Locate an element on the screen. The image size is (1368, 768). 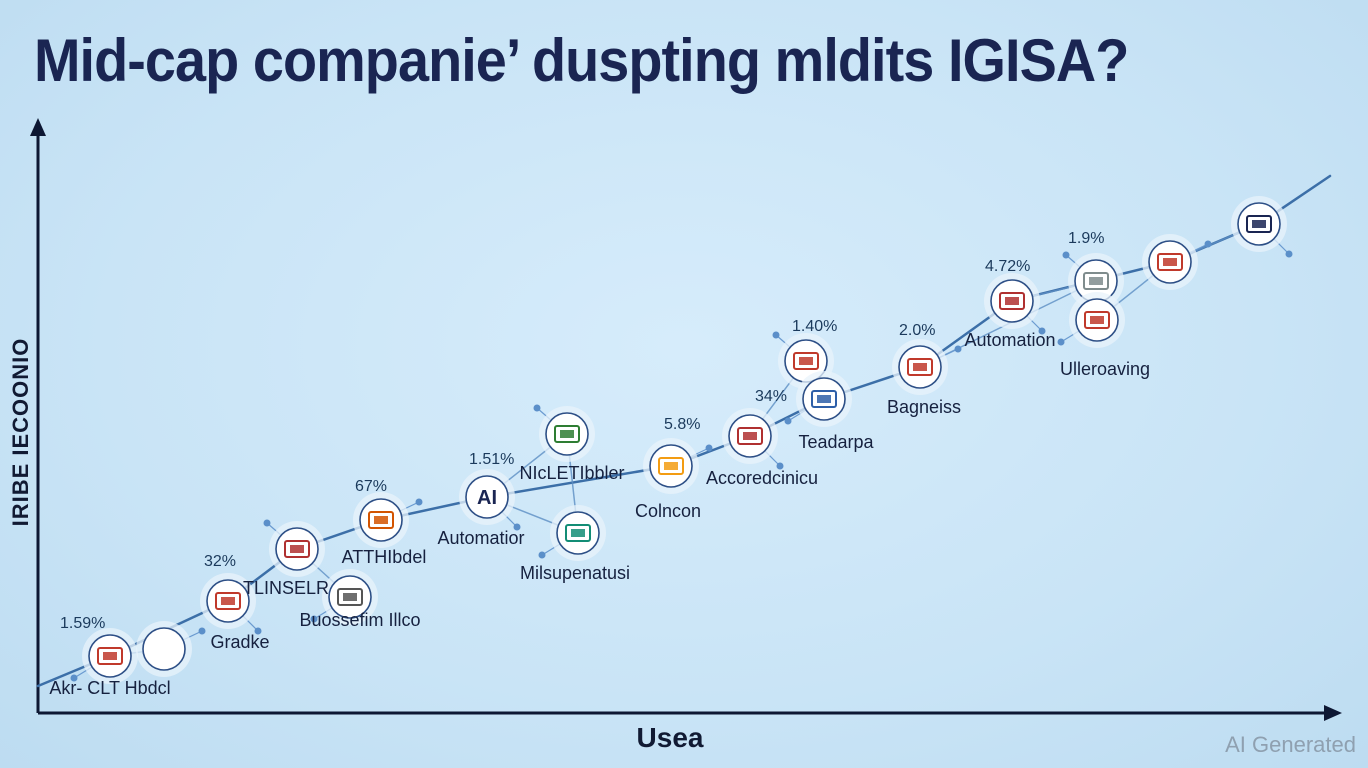
grey-frame-icon is located at coordinates (1096, 281).